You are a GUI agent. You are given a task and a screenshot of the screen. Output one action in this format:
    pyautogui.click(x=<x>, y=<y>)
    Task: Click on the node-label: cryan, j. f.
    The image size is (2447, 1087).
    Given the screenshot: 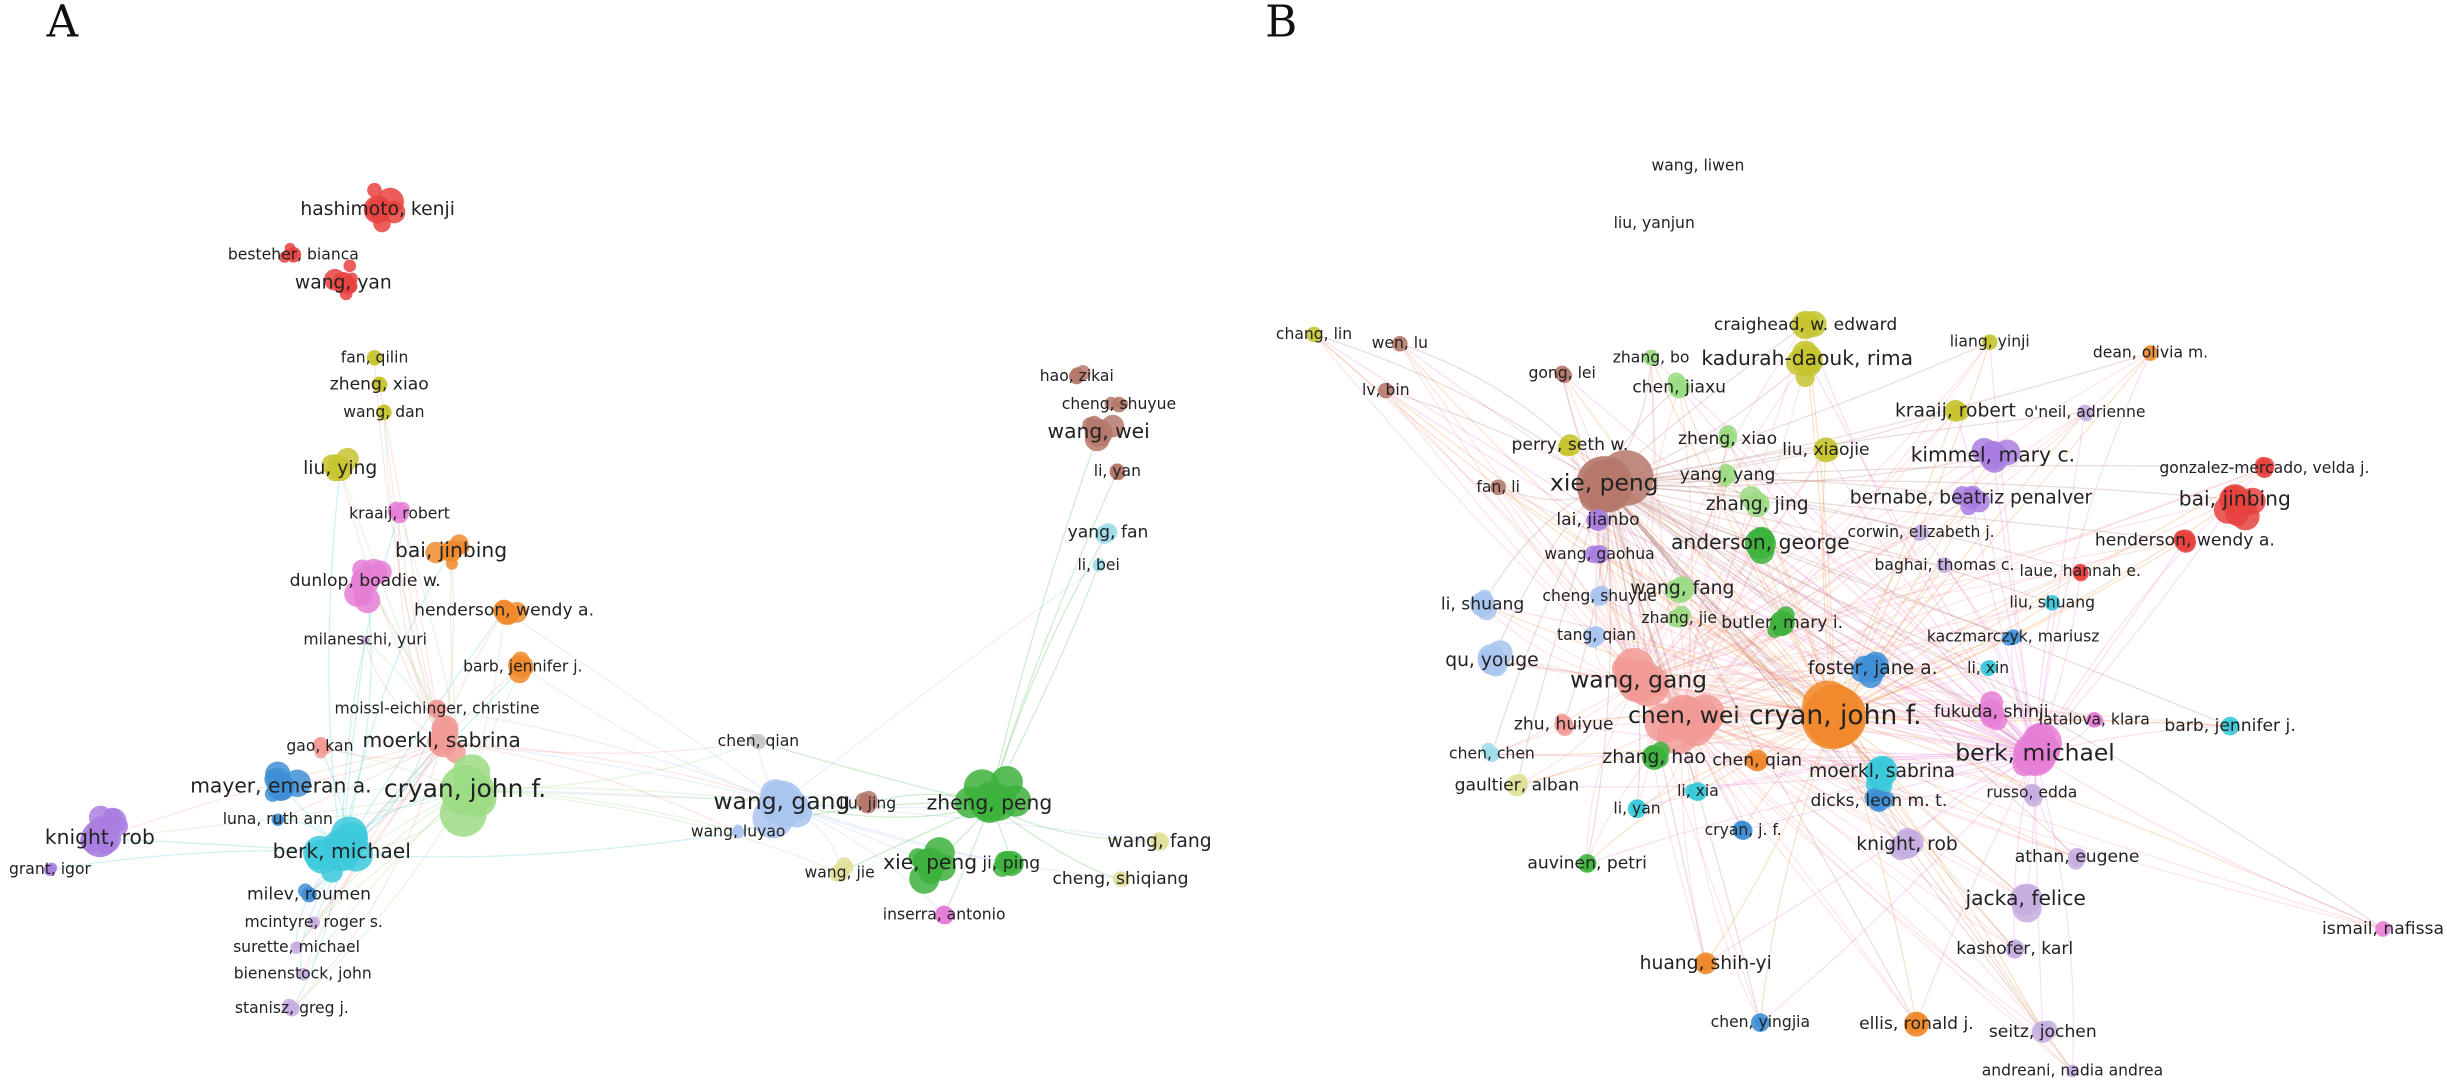 What is the action you would take?
    pyautogui.click(x=1743, y=830)
    